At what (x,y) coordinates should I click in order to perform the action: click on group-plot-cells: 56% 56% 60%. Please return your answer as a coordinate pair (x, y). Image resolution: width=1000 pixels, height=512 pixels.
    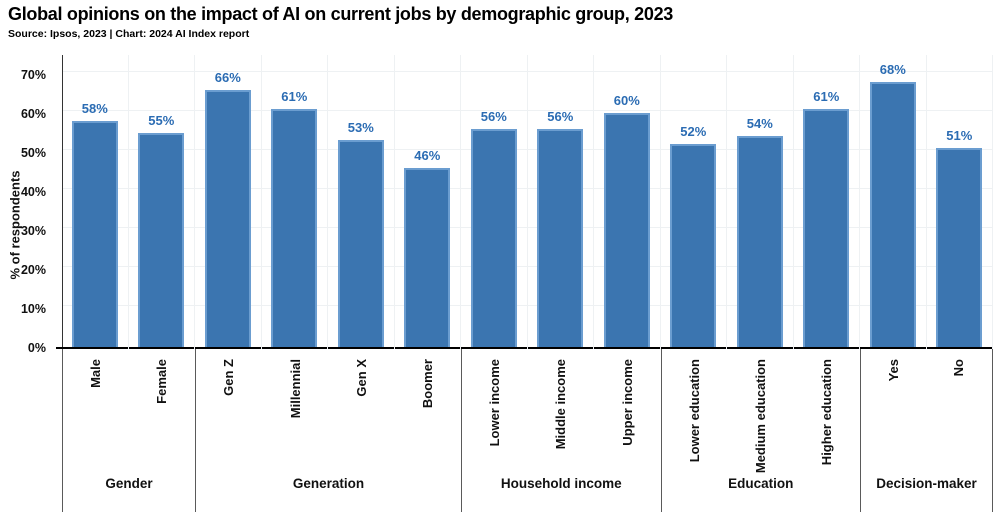
    Looking at the image, I should click on (561, 202).